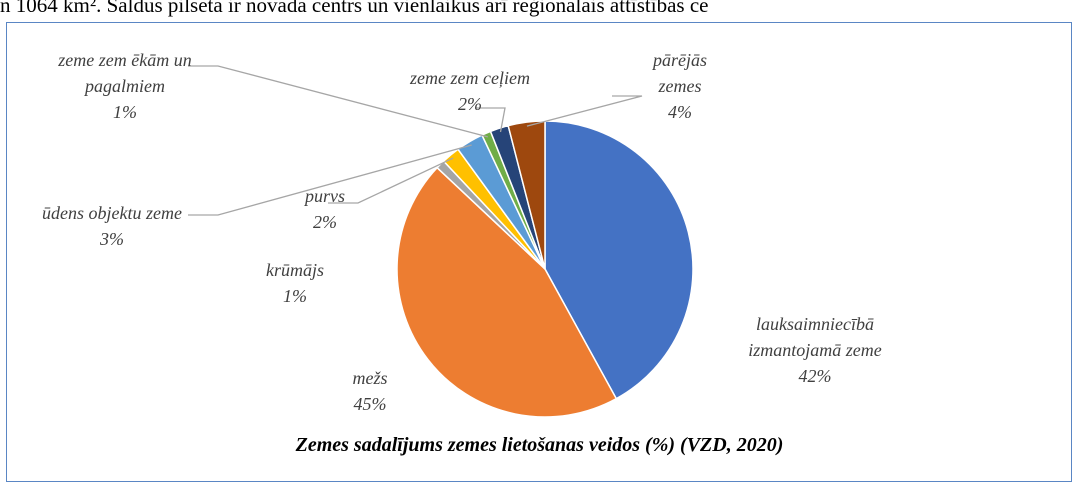 The image size is (1079, 482). Describe the element at coordinates (112, 226) in the screenshot. I see `data-label: ūdens objektu zeme 3%` at that location.